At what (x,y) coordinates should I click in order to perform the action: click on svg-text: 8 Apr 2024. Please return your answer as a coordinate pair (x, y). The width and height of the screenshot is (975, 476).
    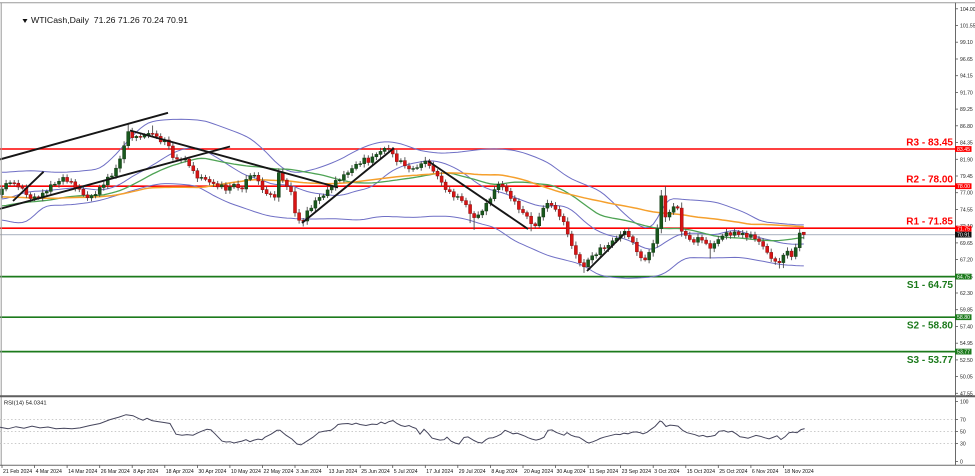
    Looking at the image, I should click on (145, 472).